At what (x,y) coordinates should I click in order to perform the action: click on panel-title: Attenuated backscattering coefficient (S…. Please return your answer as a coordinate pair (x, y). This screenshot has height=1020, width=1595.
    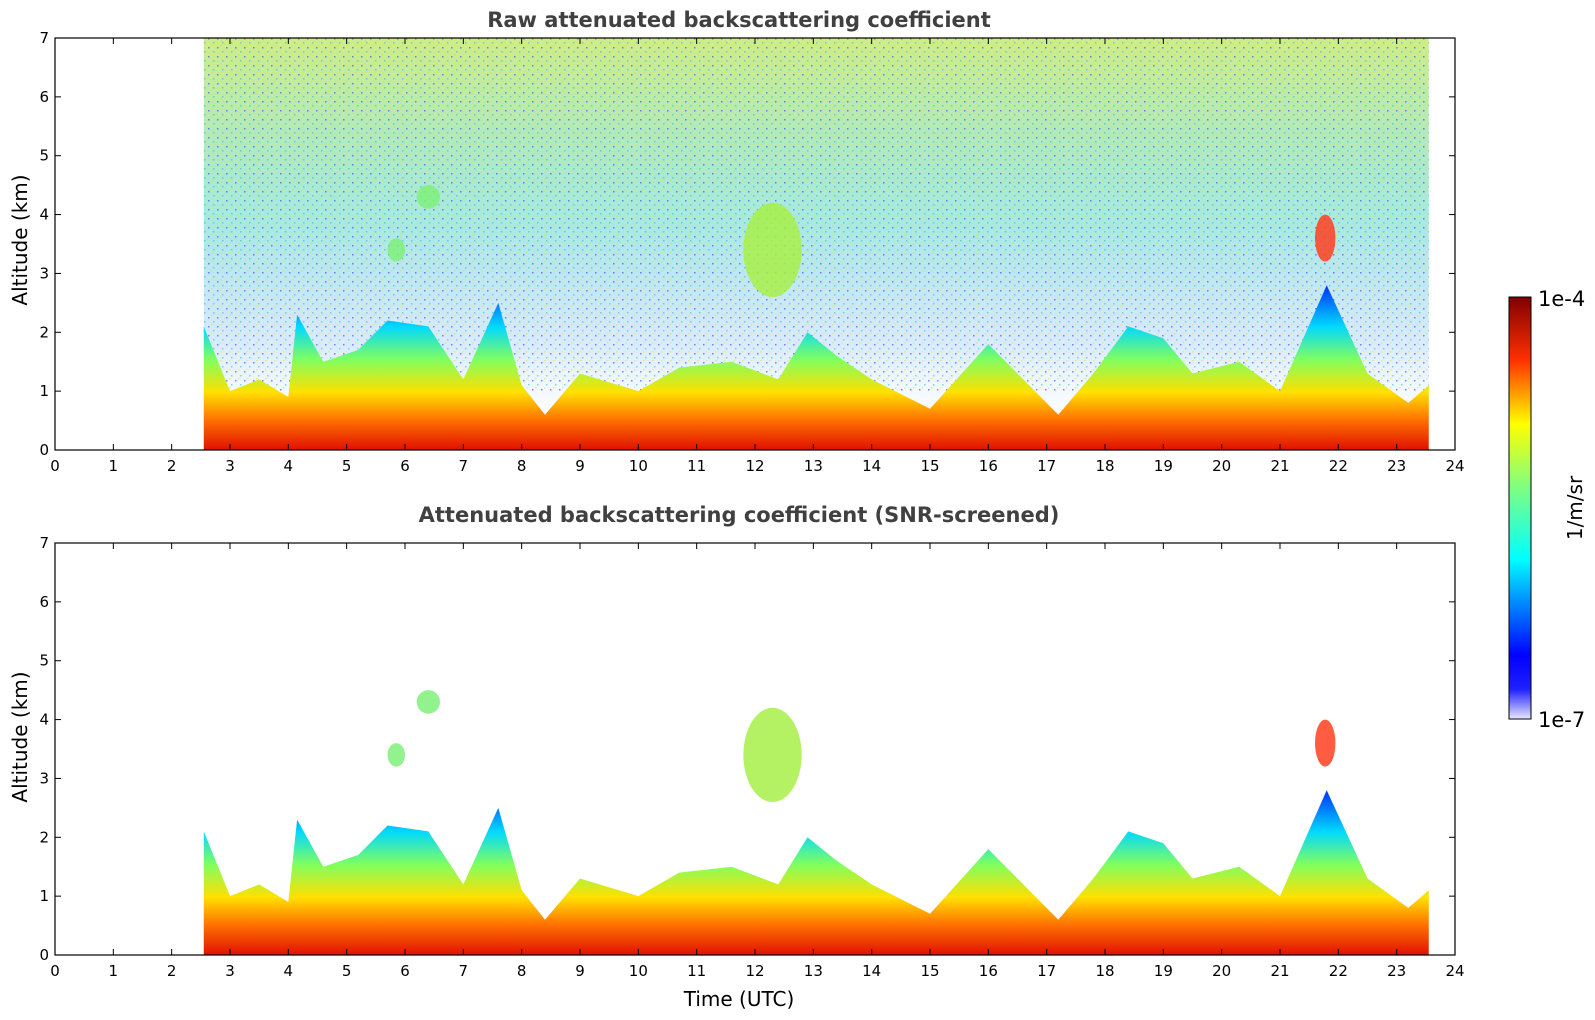
    Looking at the image, I should click on (739, 515).